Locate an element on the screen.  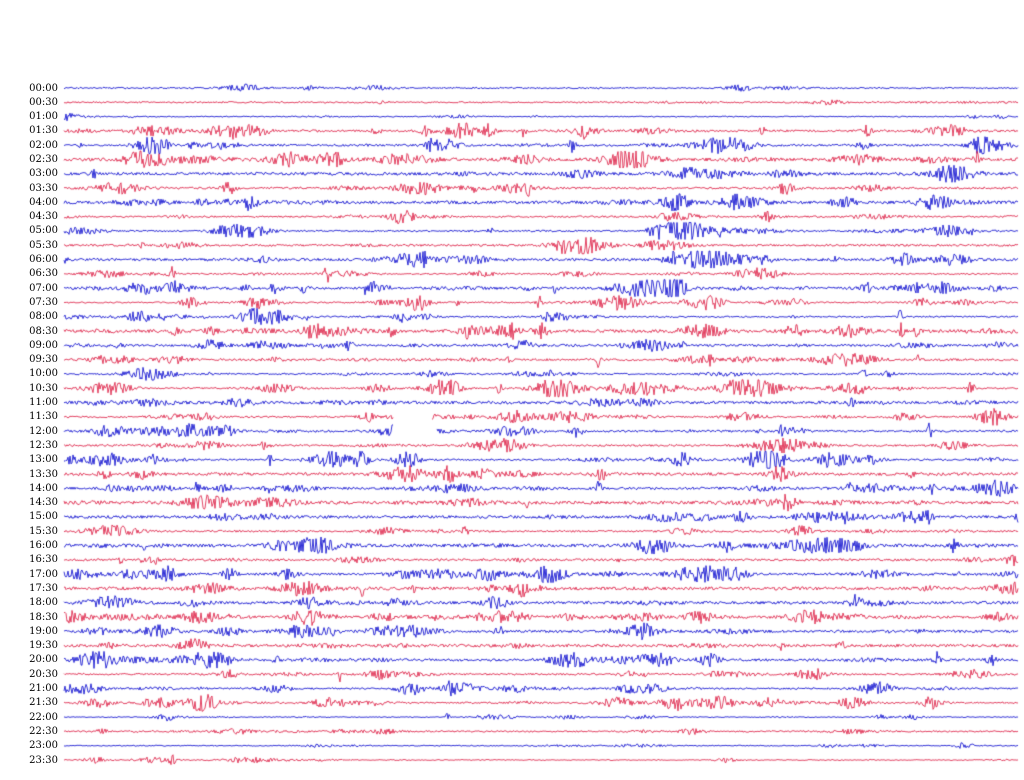
trace-time-label: 21:30 is located at coordinates (43, 703).